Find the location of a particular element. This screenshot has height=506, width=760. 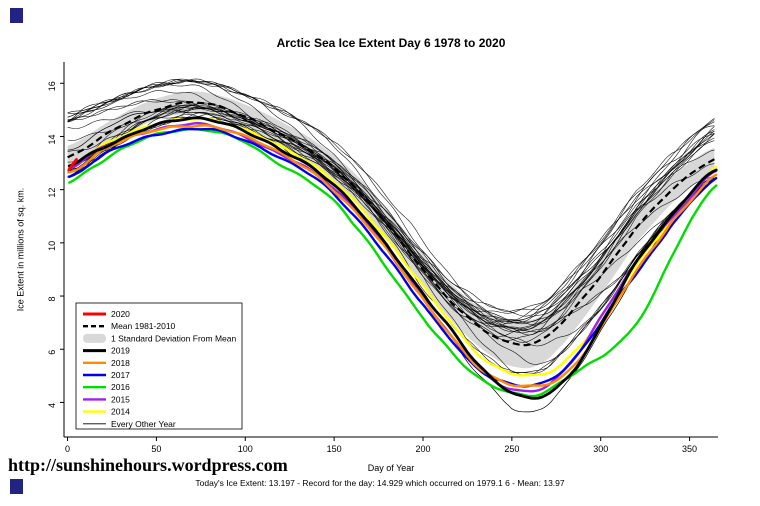

x-axis-label: Day of Year is located at coordinates (391, 468).